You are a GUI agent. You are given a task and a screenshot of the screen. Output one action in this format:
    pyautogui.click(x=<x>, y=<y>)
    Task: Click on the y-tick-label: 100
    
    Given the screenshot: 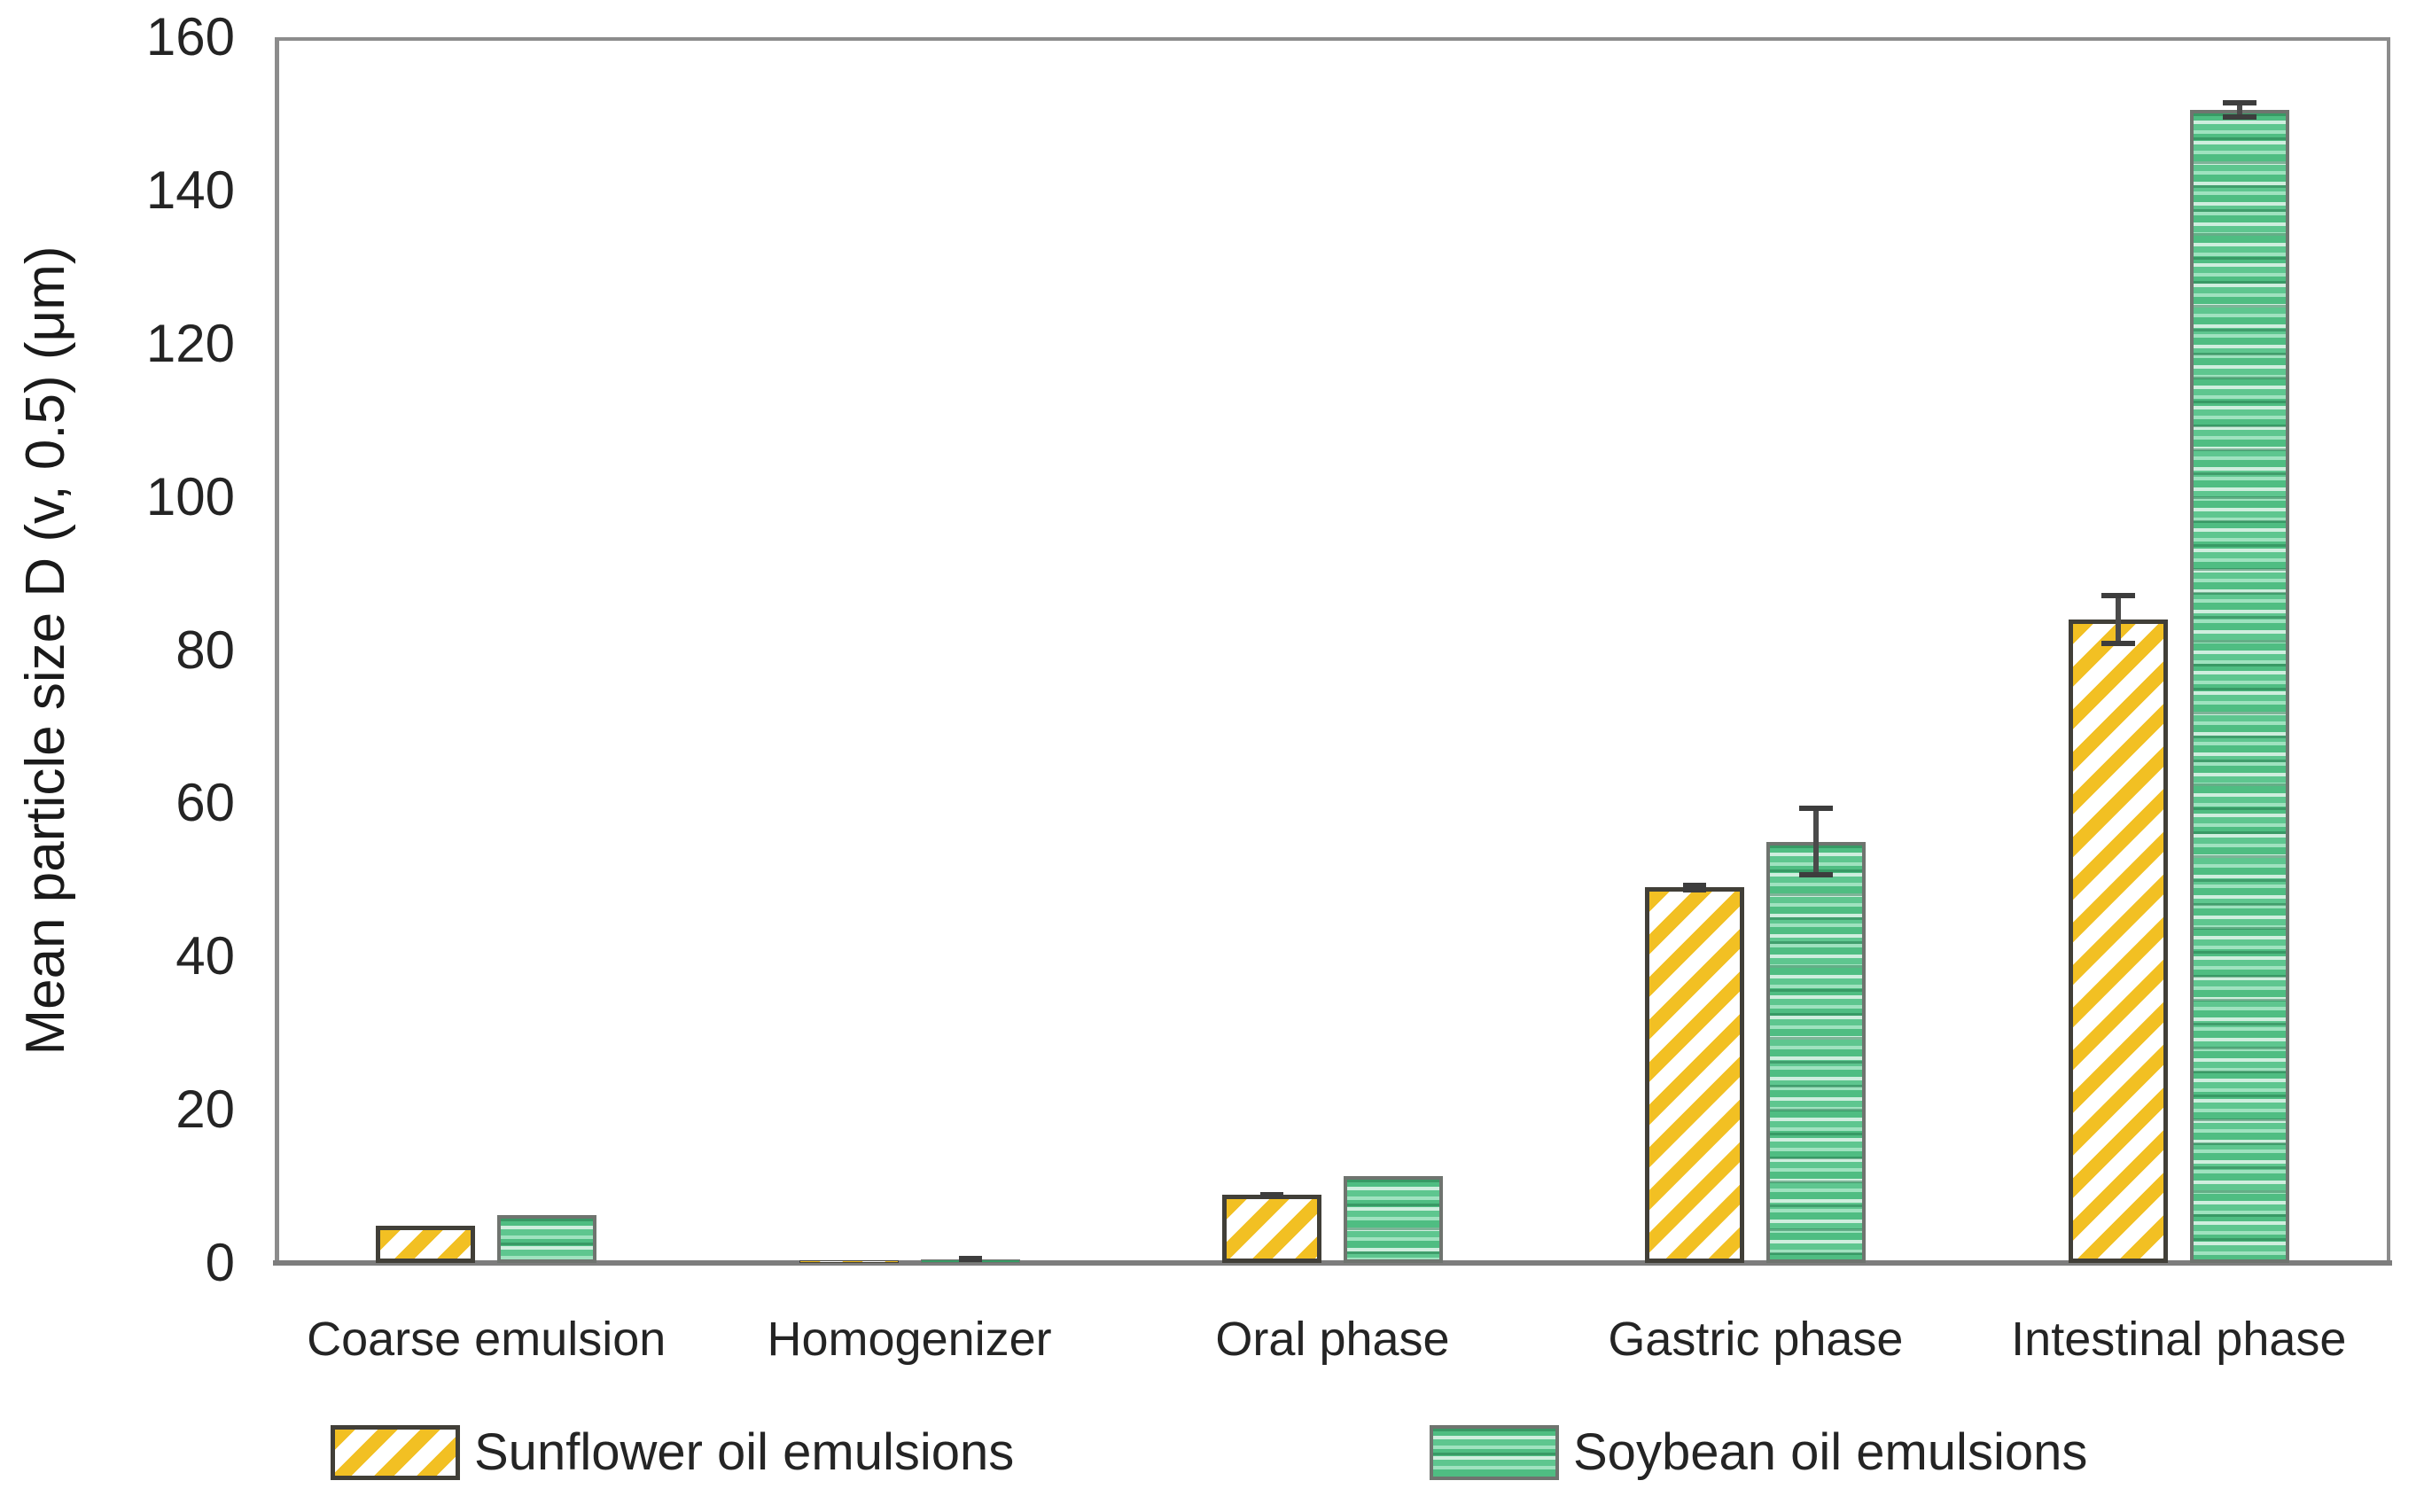 What is the action you would take?
    pyautogui.click(x=190, y=496)
    